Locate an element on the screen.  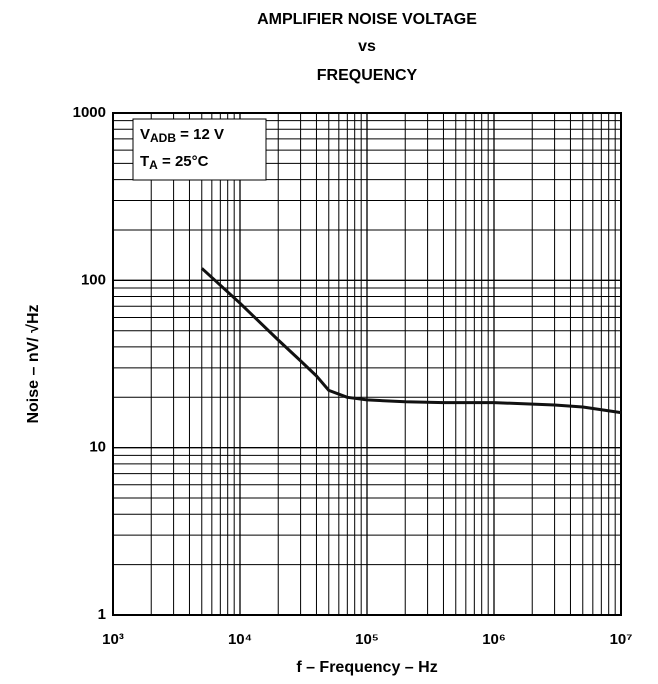
y-tick-label: 10 is located at coordinates (97, 447).